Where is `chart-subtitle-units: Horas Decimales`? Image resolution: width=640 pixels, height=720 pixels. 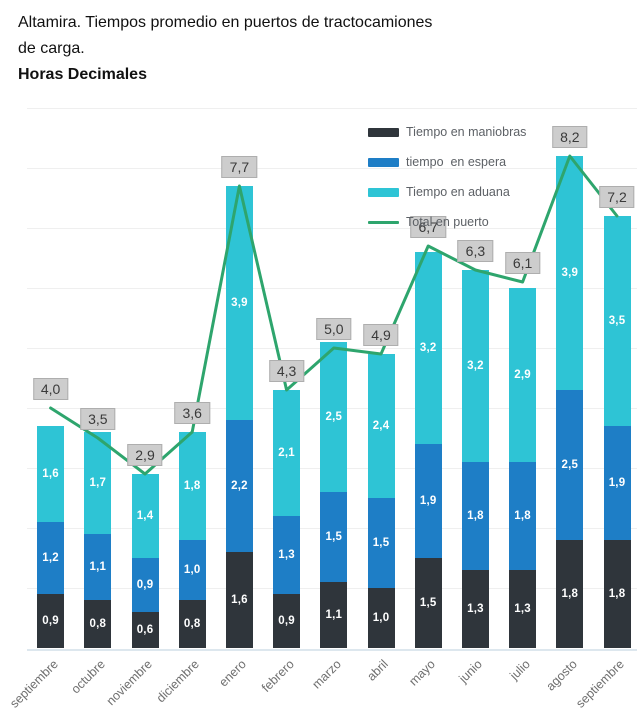 chart-subtitle-units: Horas Decimales is located at coordinates (82, 74).